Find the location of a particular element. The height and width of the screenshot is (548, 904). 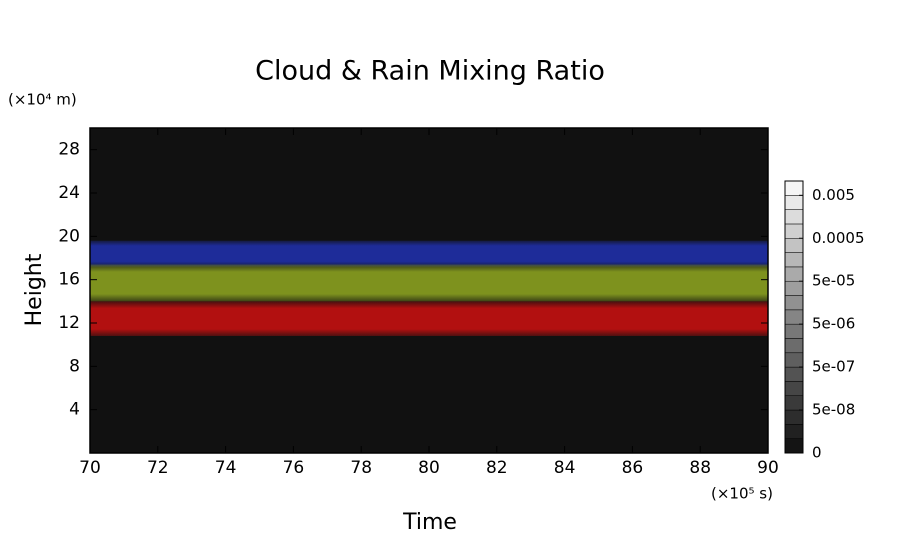

x-tick-label: 78 is located at coordinates (361, 468).